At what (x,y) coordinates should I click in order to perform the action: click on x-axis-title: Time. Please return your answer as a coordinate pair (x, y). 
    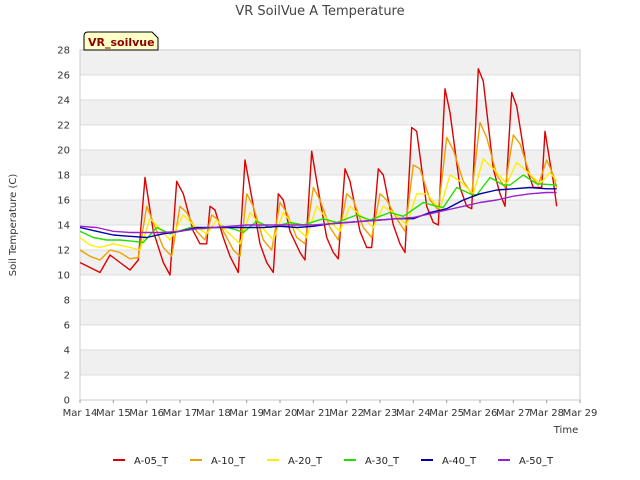
    Looking at the image, I should click on (565, 430).